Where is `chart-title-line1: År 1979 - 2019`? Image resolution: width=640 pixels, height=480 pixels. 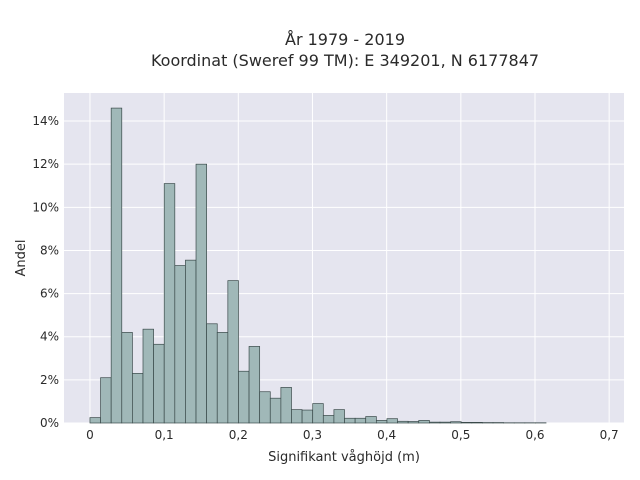
chart-title-line1: År 1979 - 2019 is located at coordinates (345, 39).